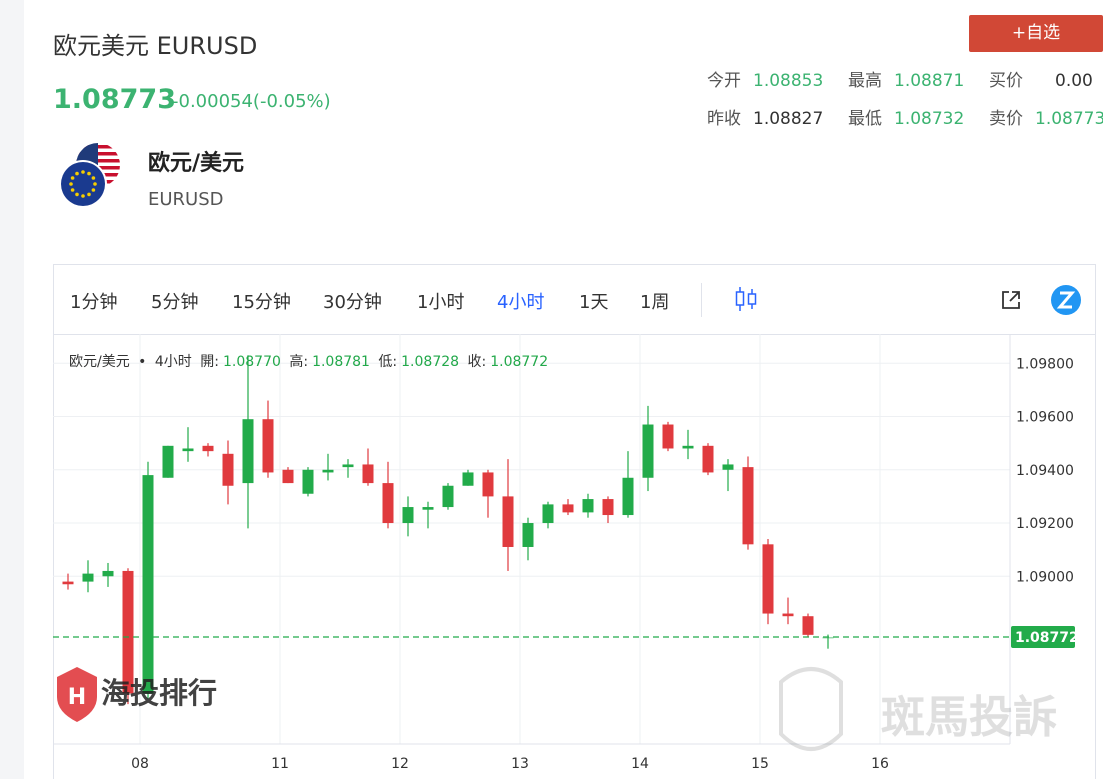 Image resolution: width=1103 pixels, height=779 pixels. What do you see at coordinates (77, 697) in the screenshot?
I see `haitou-h-icon: H` at bounding box center [77, 697].